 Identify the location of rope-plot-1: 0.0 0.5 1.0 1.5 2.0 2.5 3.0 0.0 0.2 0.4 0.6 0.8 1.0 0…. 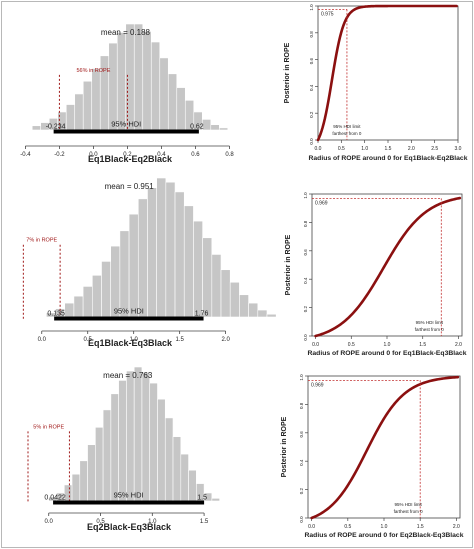
(376, 83).